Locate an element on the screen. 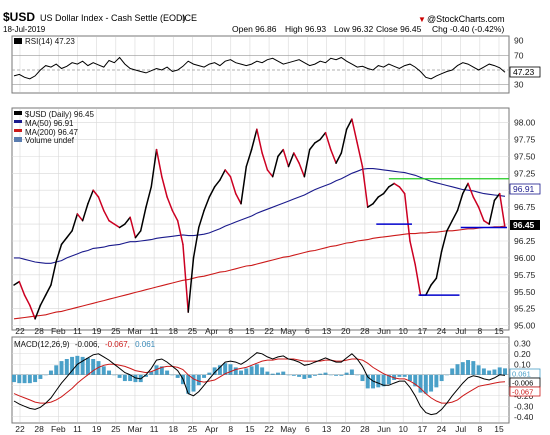 The image size is (550, 435). price-tick-label: 95.50 is located at coordinates (525, 292).